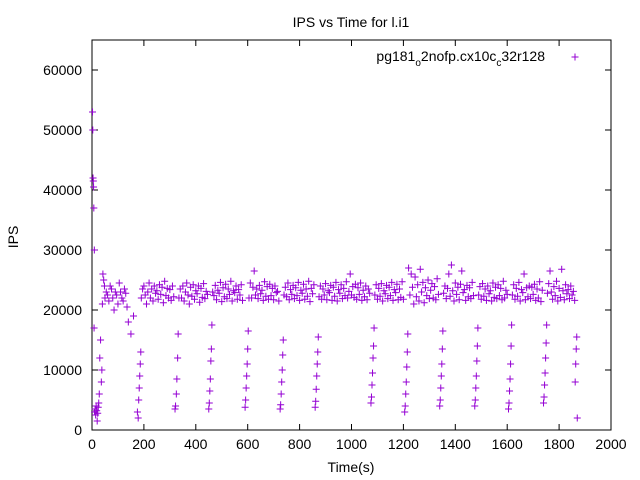  What do you see at coordinates (13, 237) in the screenshot?
I see `y-axis-label: IPS` at bounding box center [13, 237].